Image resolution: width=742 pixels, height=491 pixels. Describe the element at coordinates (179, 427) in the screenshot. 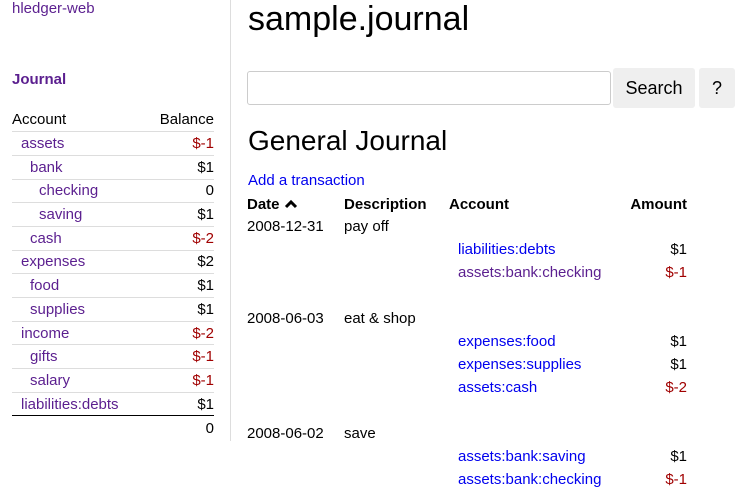

I see `total-balance: 0` at that location.